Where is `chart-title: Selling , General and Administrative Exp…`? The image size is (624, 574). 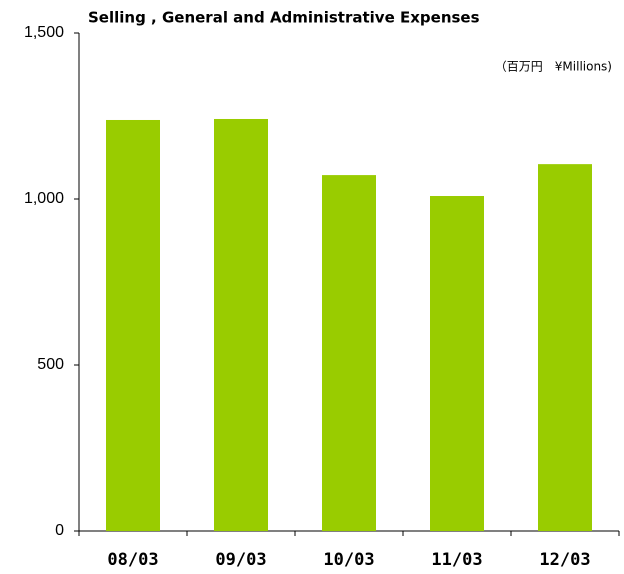 chart-title: Selling , General and Administrative Exp… is located at coordinates (284, 18).